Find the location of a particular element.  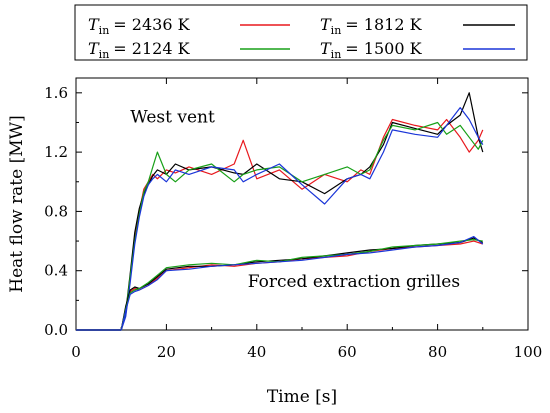

legend-entry: Tin = 2124 K is located at coordinates (189, 50).